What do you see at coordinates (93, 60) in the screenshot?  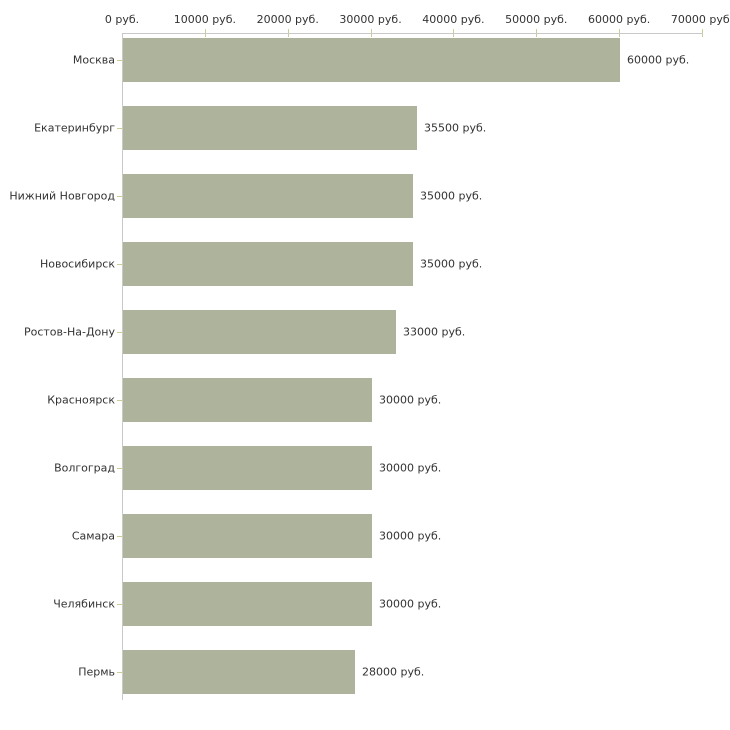 I see `category-label: Москва` at bounding box center [93, 60].